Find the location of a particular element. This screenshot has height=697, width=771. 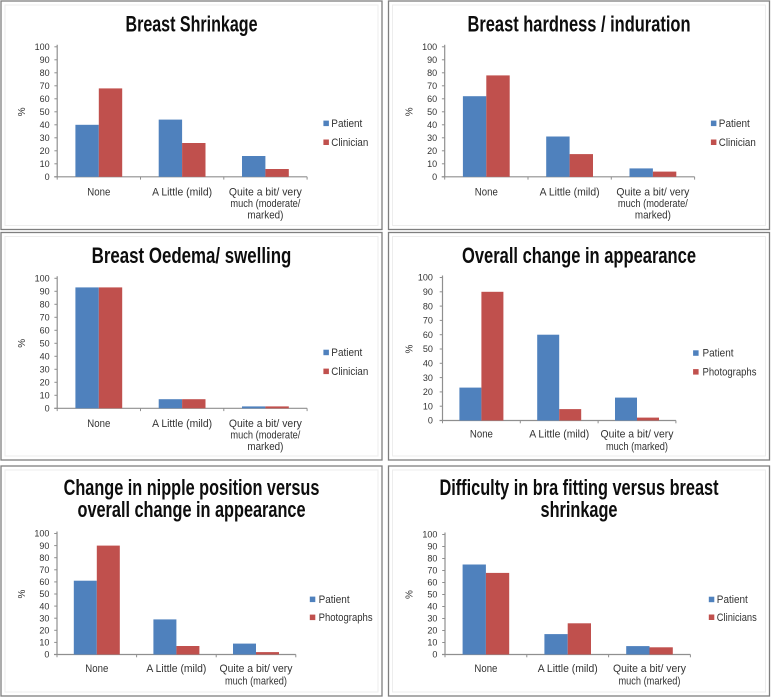

svg-text: overall change in appearance is located at coordinates (192, 509).